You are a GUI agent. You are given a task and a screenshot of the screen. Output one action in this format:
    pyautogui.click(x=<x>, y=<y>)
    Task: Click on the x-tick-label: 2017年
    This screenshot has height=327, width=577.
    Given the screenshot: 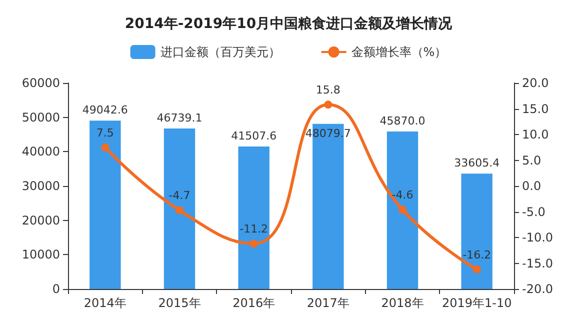 What is the action you would take?
    pyautogui.click(x=328, y=303)
    